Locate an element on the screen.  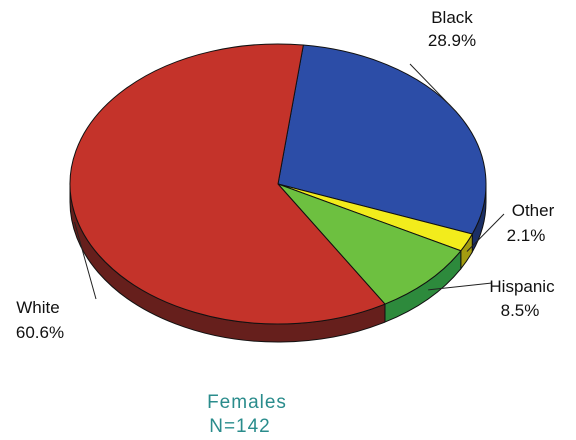
label-other-name: Other is located at coordinates (533, 210).